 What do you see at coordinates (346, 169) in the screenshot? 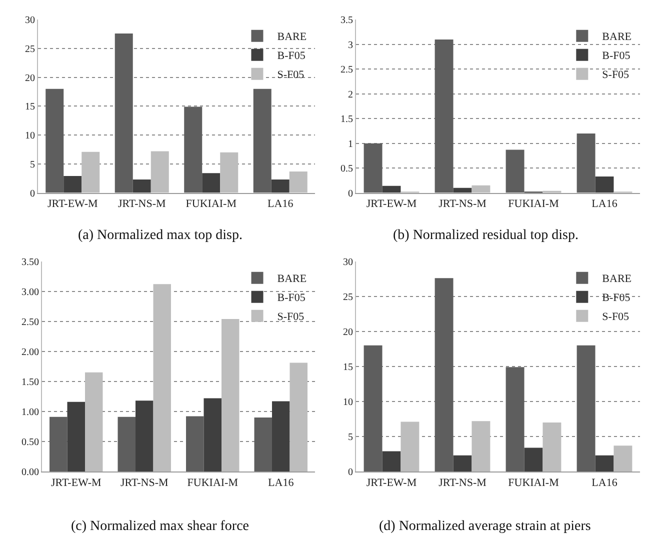
I see `y-tick-label: 0.5` at bounding box center [346, 169].